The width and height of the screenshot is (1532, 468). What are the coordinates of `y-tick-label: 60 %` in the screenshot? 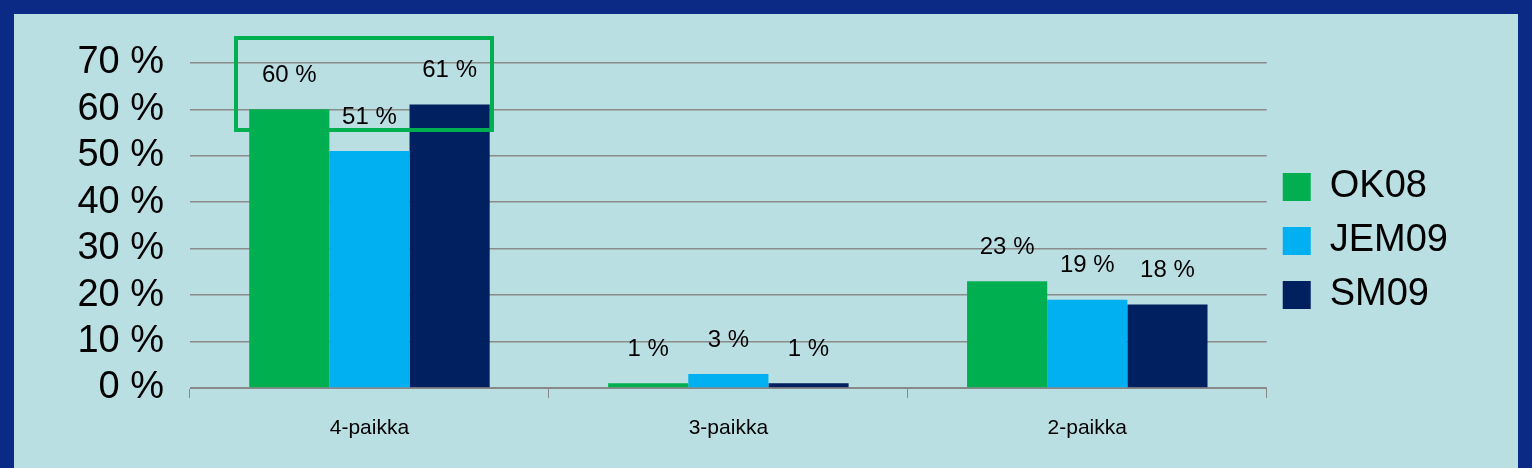 It's located at (120, 106).